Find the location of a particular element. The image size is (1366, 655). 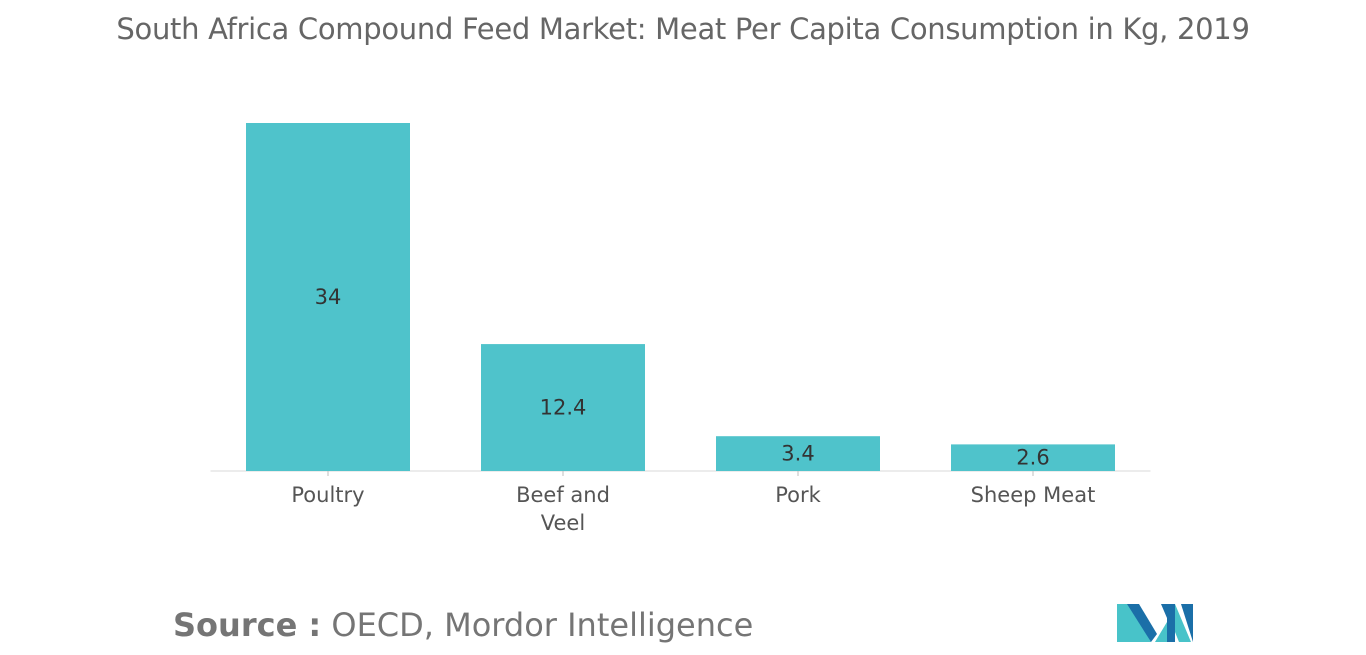

bar-beef-and-veel is located at coordinates (563, 407).